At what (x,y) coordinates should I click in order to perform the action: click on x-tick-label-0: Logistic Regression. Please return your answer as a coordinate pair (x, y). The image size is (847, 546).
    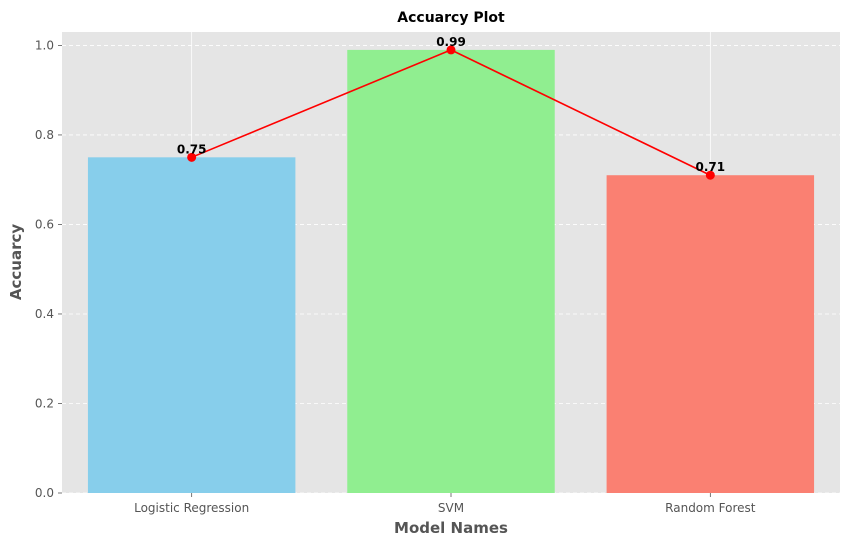
    Looking at the image, I should click on (191, 508).